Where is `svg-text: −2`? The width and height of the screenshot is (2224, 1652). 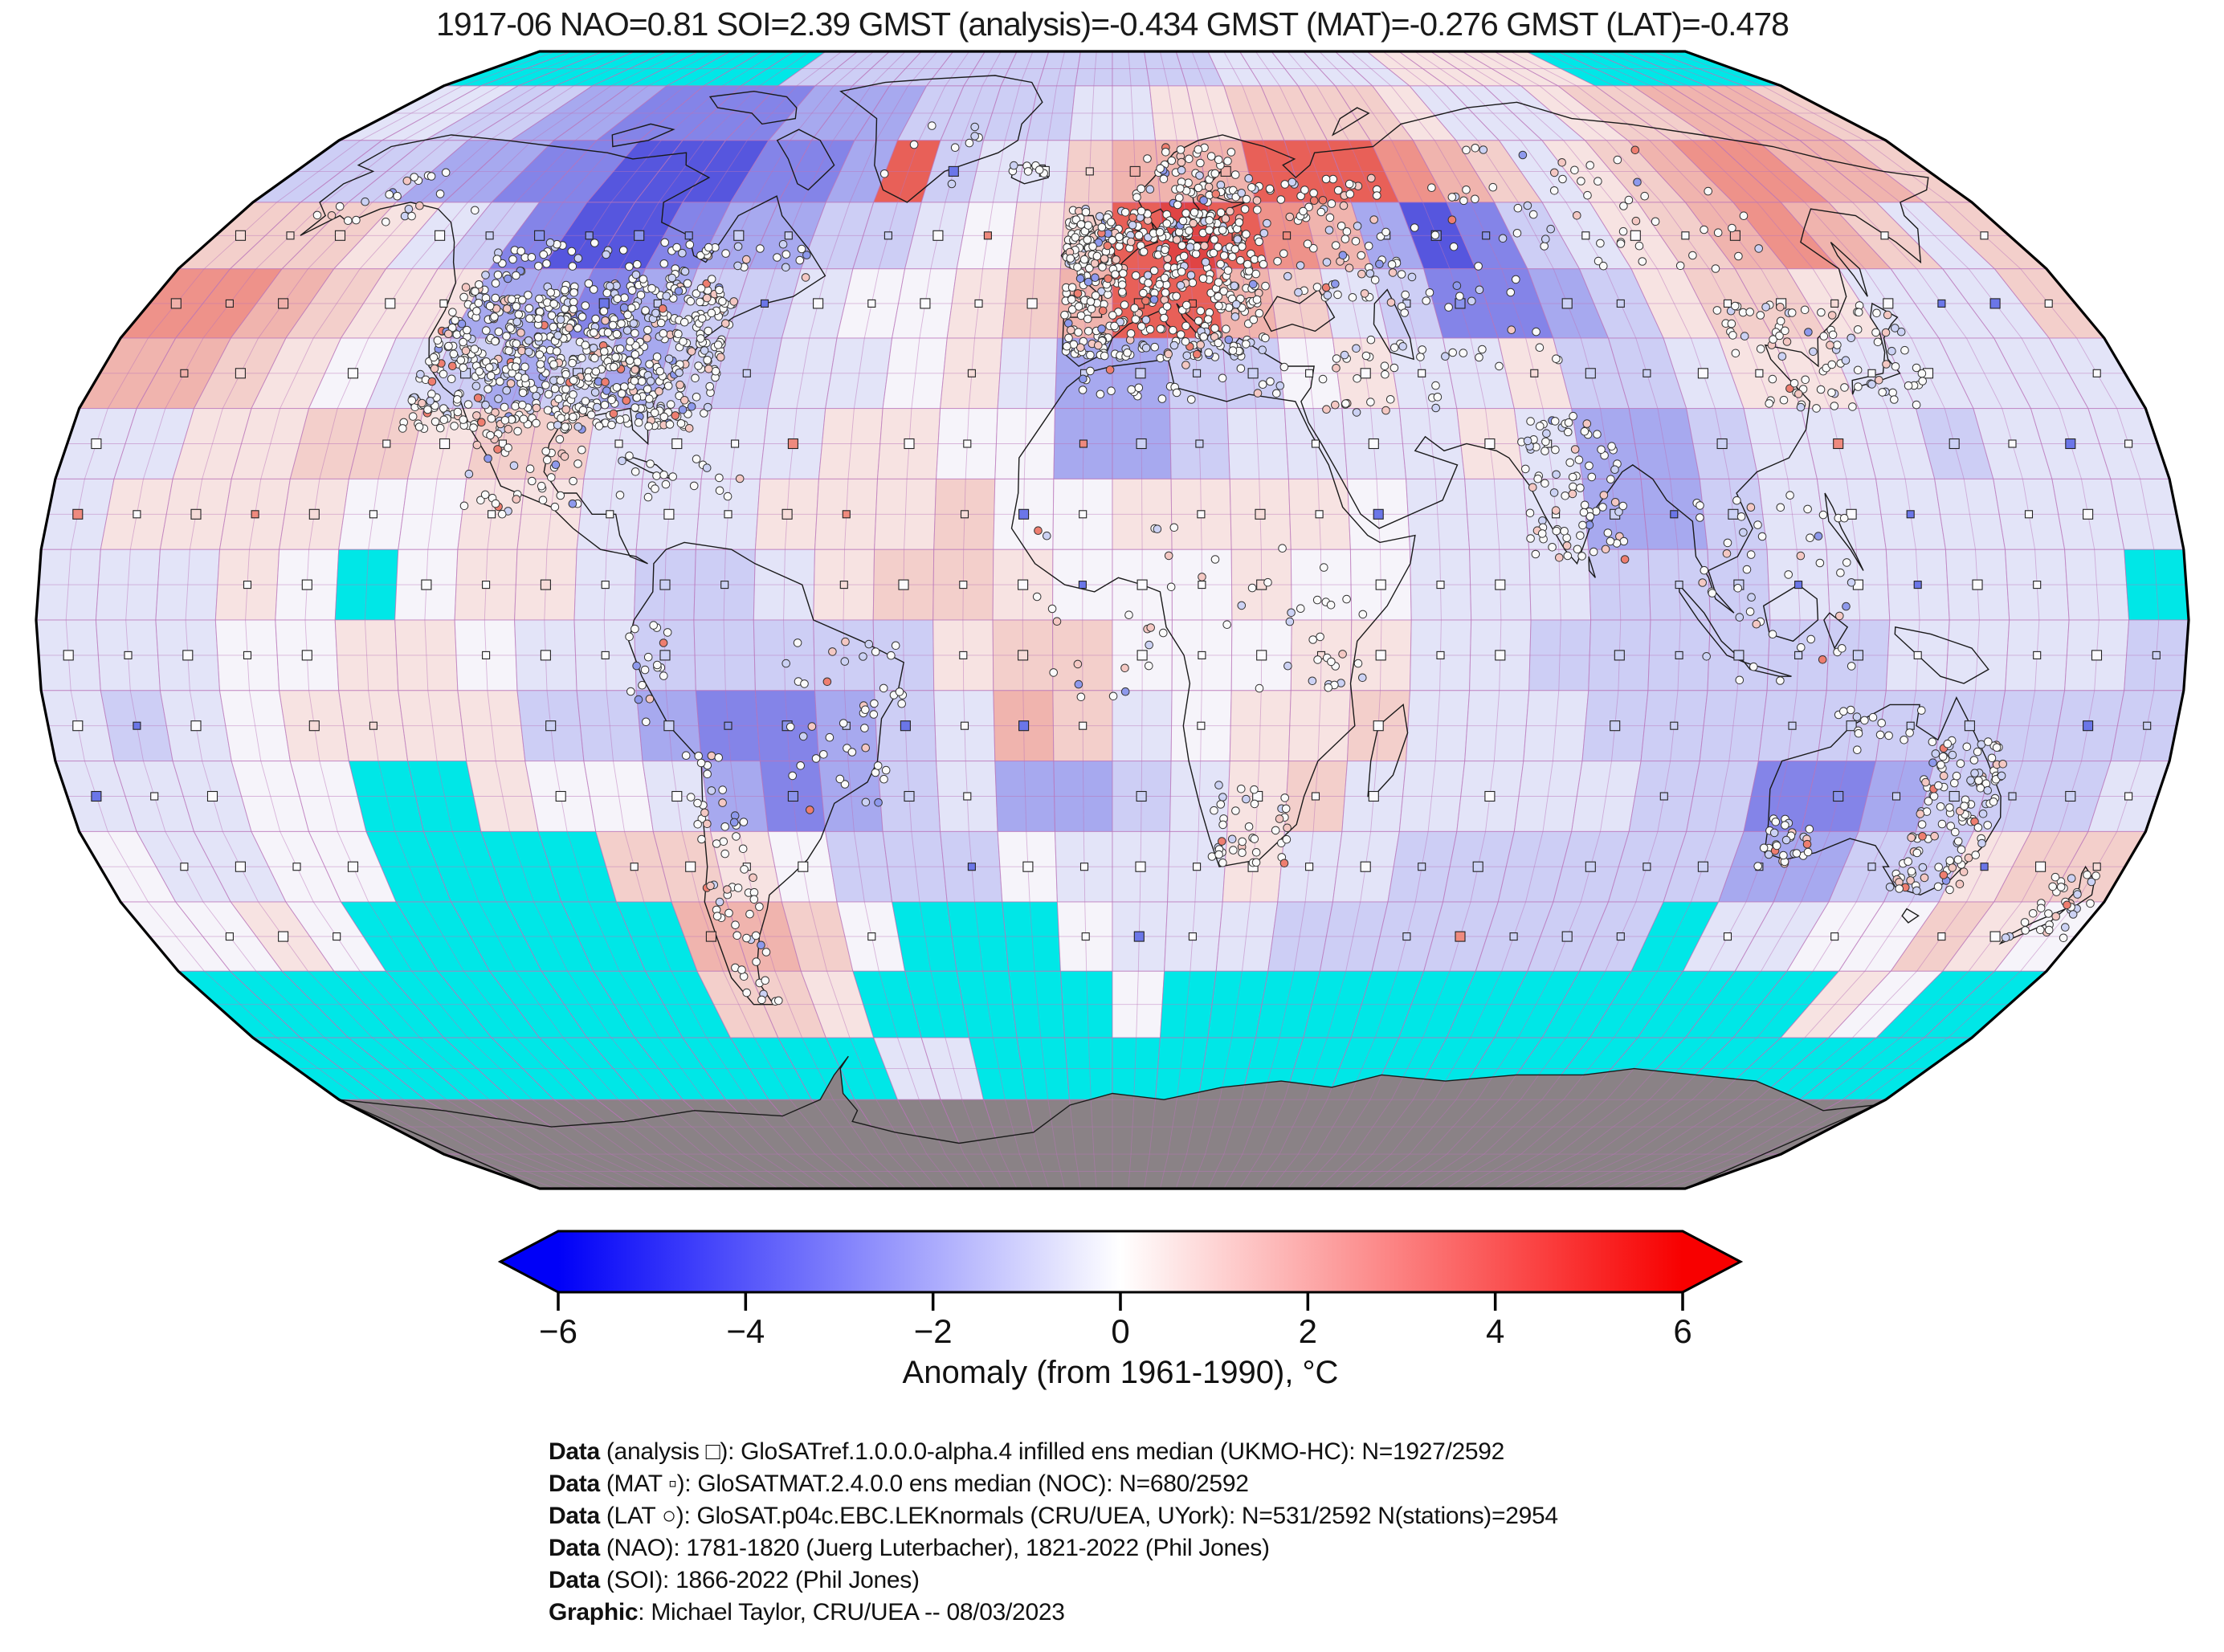 svg-text: −2 is located at coordinates (934, 1331).